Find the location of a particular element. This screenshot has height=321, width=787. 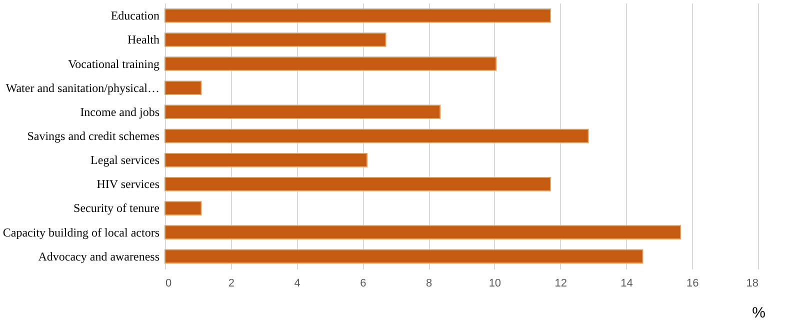

x-tick-label: 16 is located at coordinates (692, 284).